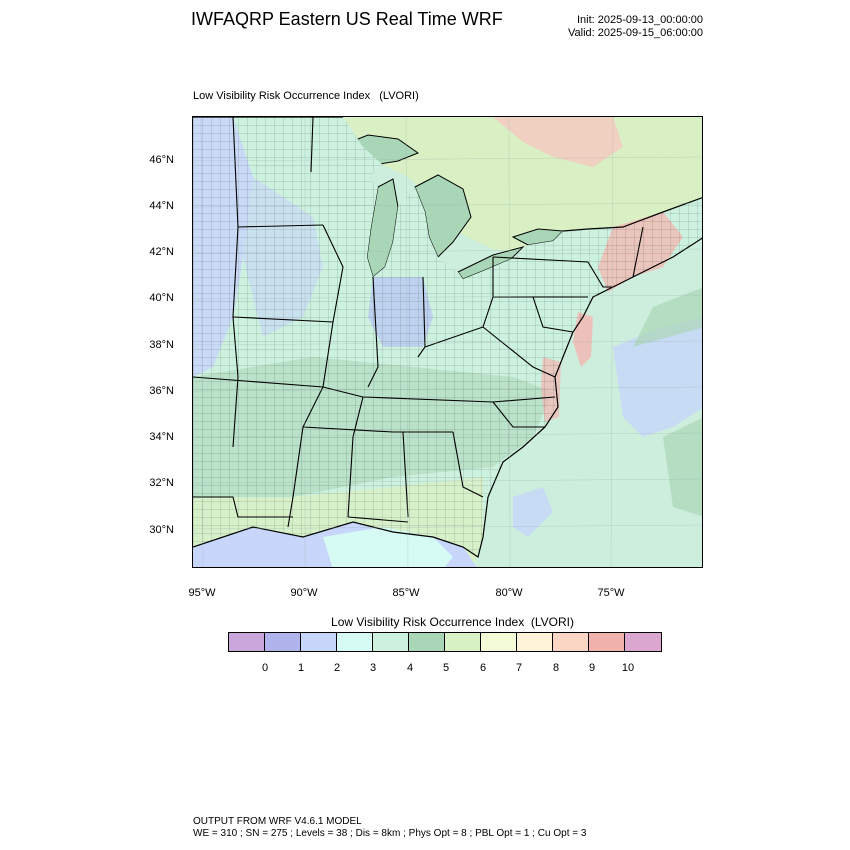 The height and width of the screenshot is (850, 850). What do you see at coordinates (443, 216) in the screenshot?
I see `lake-huron` at bounding box center [443, 216].